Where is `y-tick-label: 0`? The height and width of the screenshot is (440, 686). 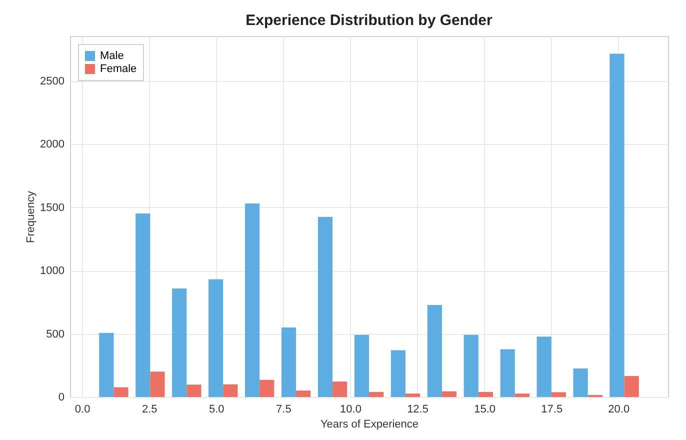 y-tick-label: 0 is located at coordinates (61, 398).